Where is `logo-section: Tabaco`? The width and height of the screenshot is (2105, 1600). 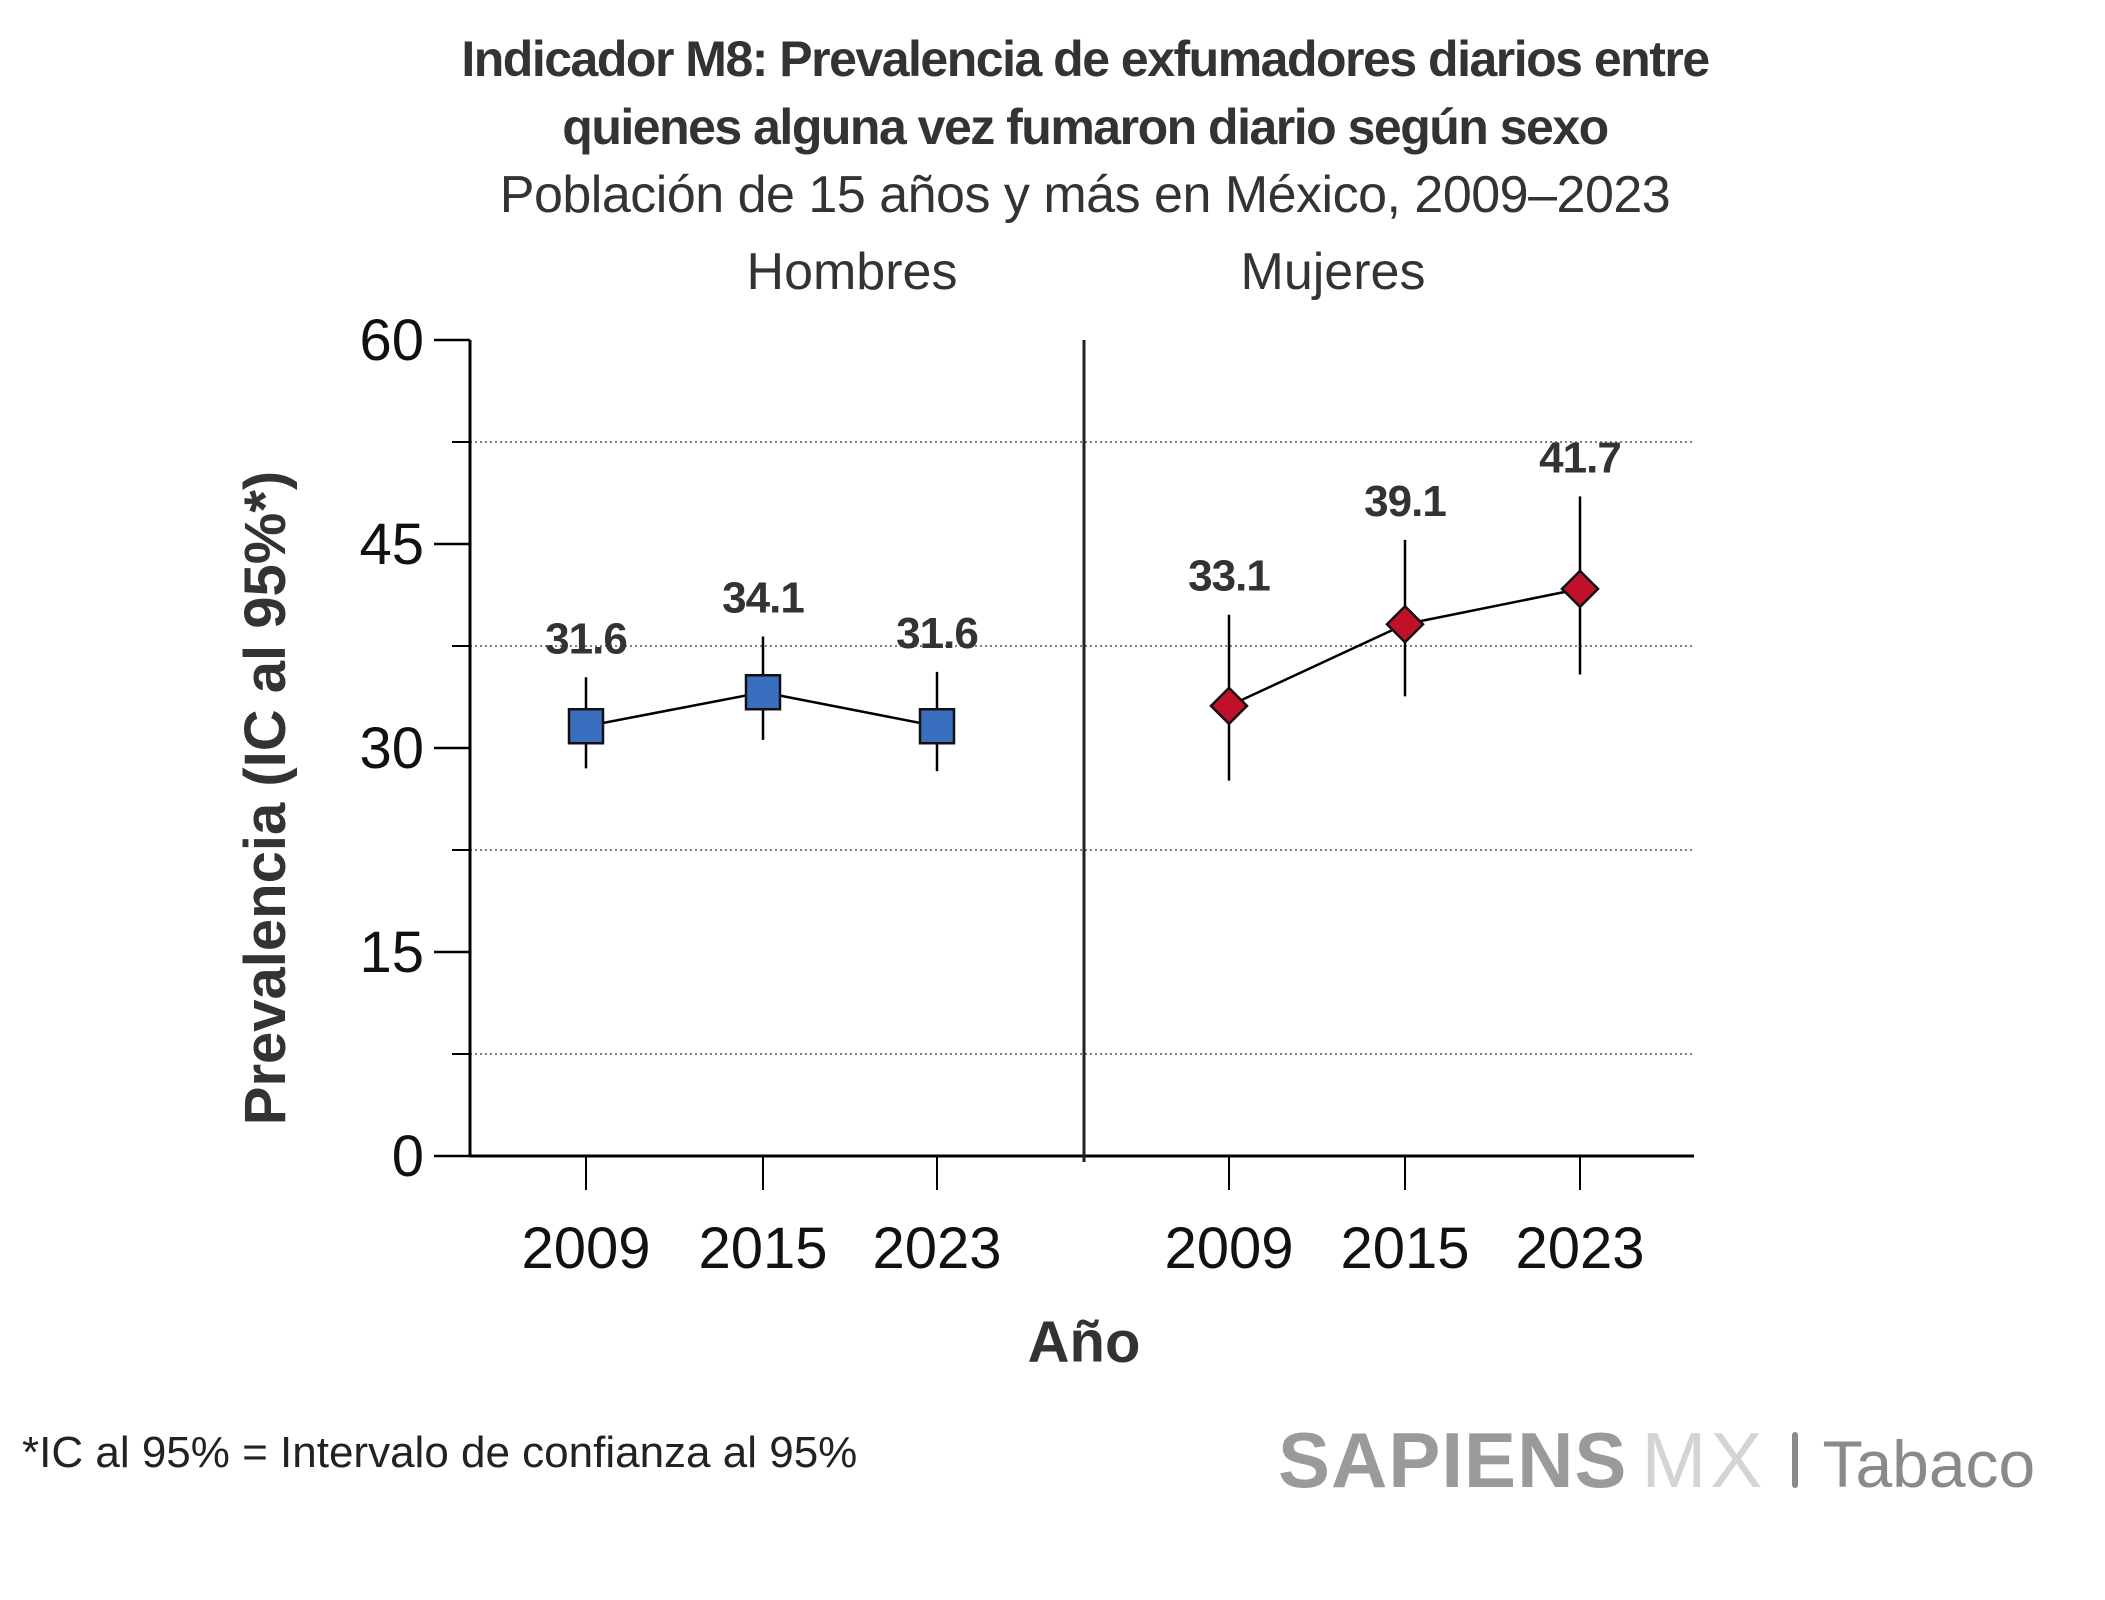 logo-section: Tabaco is located at coordinates (1929, 1464).